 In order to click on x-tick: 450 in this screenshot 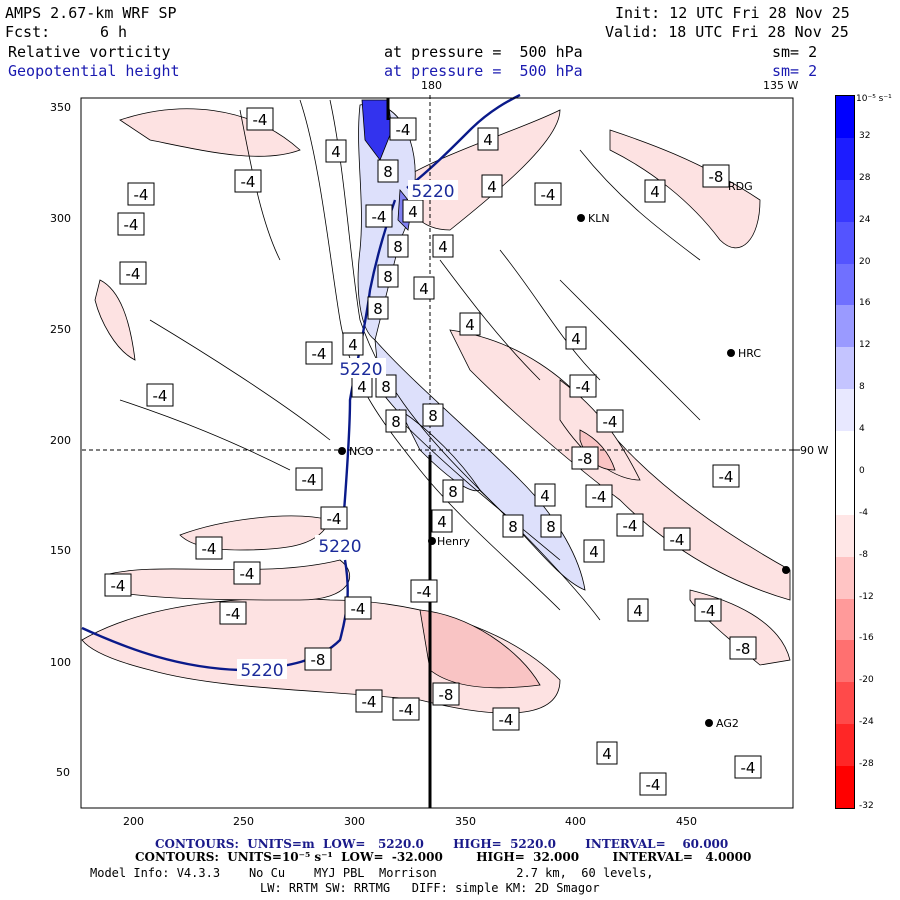, I will do `click(686, 821)`.